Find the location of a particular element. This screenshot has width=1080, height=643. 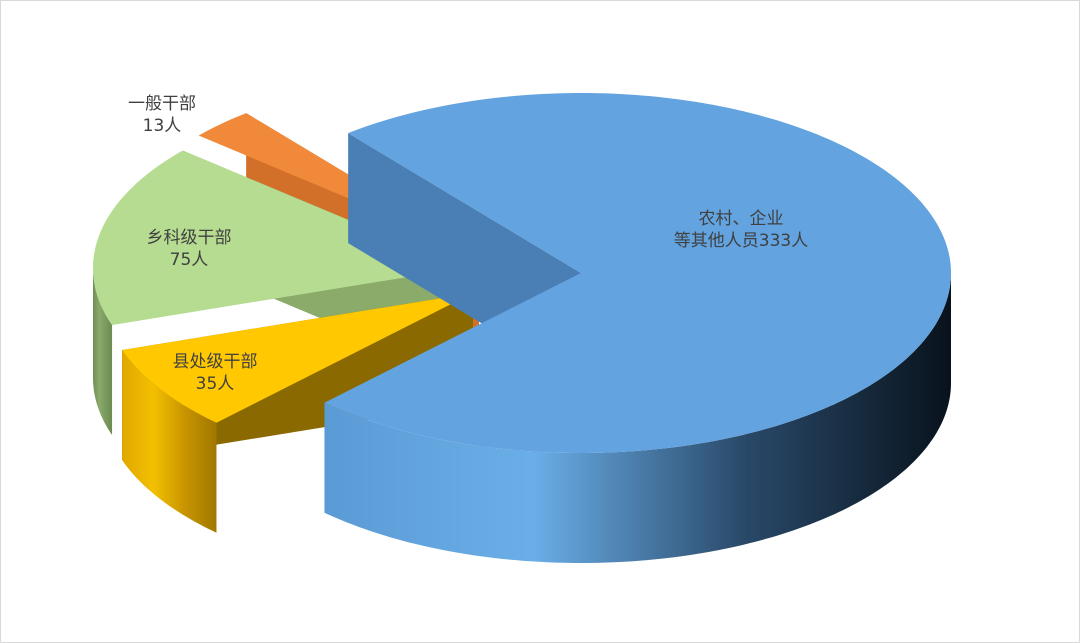

slice-value: 75人 is located at coordinates (189, 260).